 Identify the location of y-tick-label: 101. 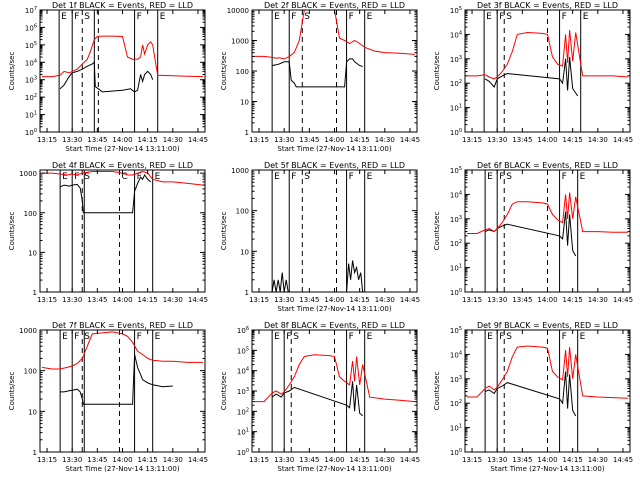
(243, 432).